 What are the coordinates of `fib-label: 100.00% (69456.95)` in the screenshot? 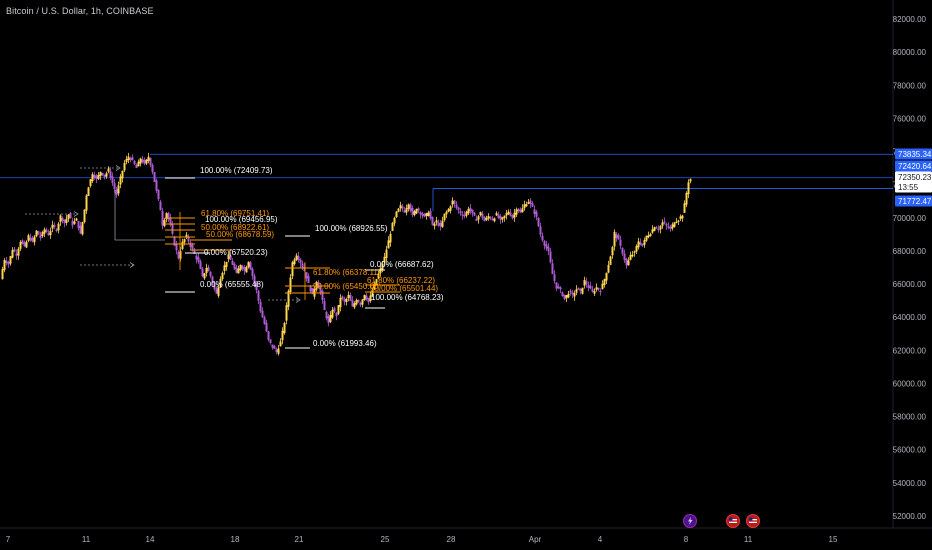 It's located at (241, 219).